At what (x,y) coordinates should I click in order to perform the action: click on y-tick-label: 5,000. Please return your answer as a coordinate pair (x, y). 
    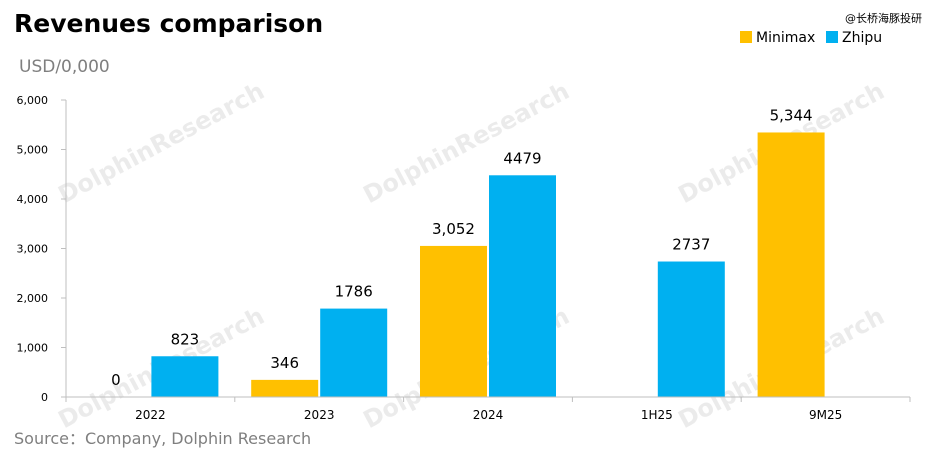
    Looking at the image, I should click on (33, 150).